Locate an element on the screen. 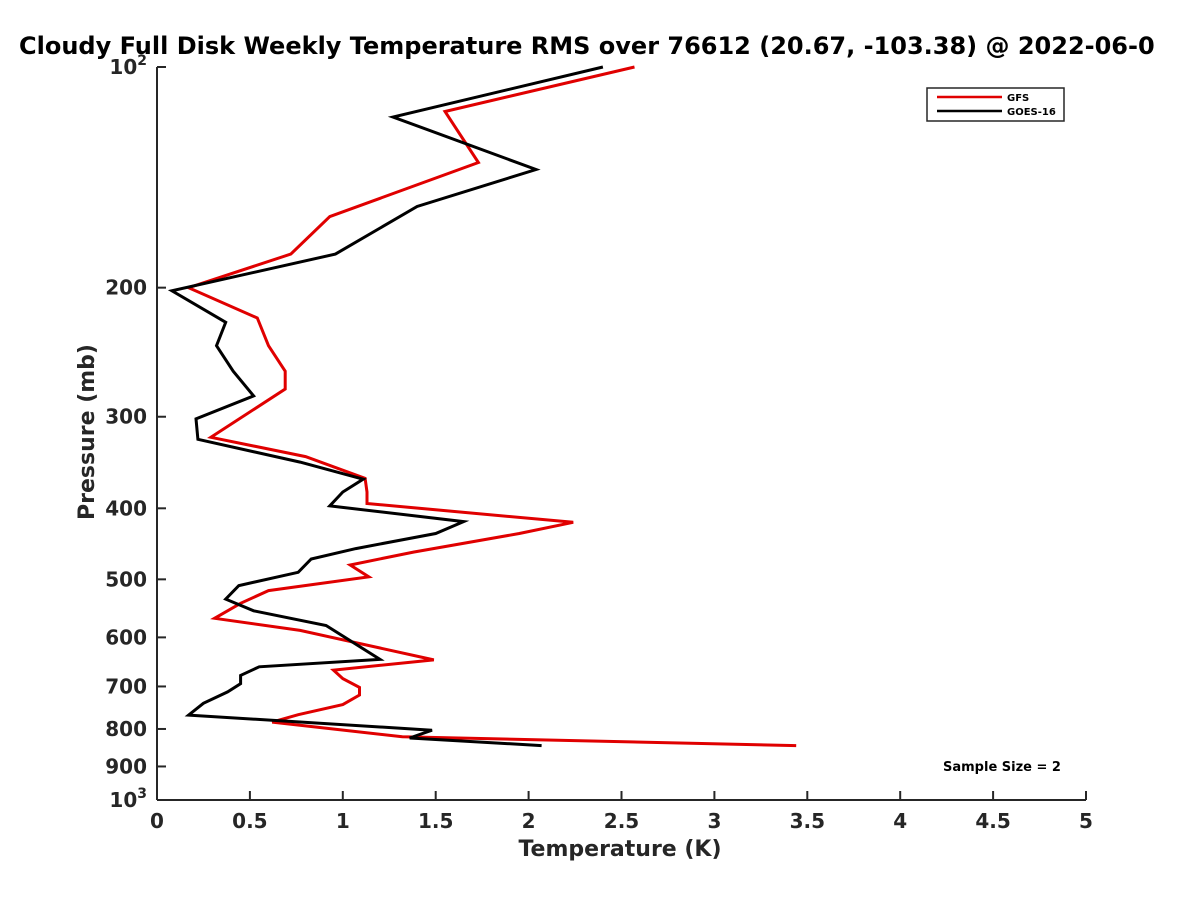 The width and height of the screenshot is (1200, 900). x-tick-label: 4.5 is located at coordinates (992, 821).